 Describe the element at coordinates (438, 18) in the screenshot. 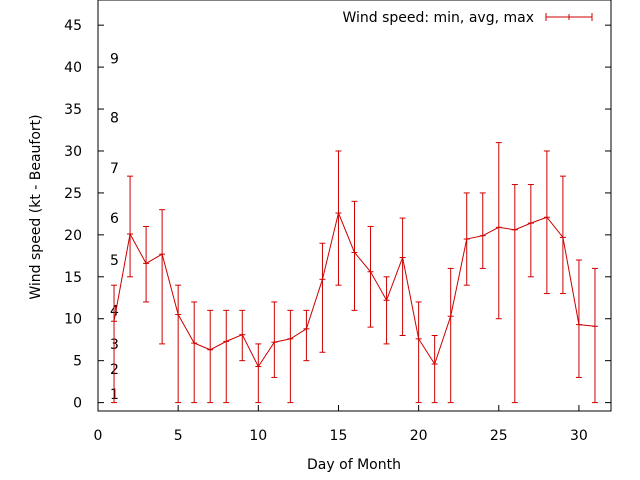

I see `legend-label: Wind speed: min, avg, max` at that location.